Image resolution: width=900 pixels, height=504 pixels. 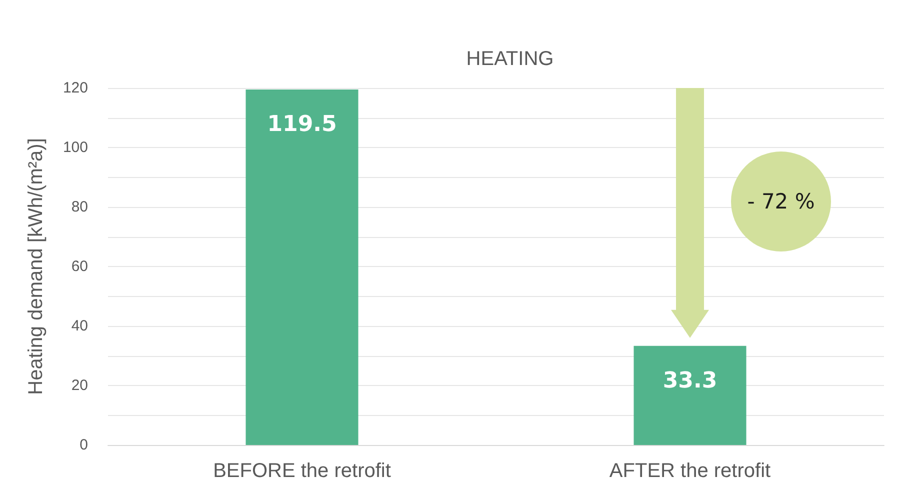 I want to click on y-tick-label: 0, so click(x=84, y=445).